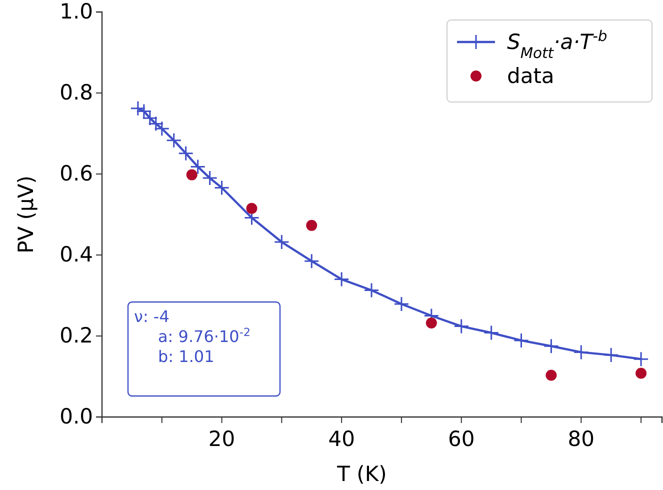 This screenshot has width=663, height=490. Describe the element at coordinates (530, 76) in the screenshot. I see `legend-label: data` at that location.